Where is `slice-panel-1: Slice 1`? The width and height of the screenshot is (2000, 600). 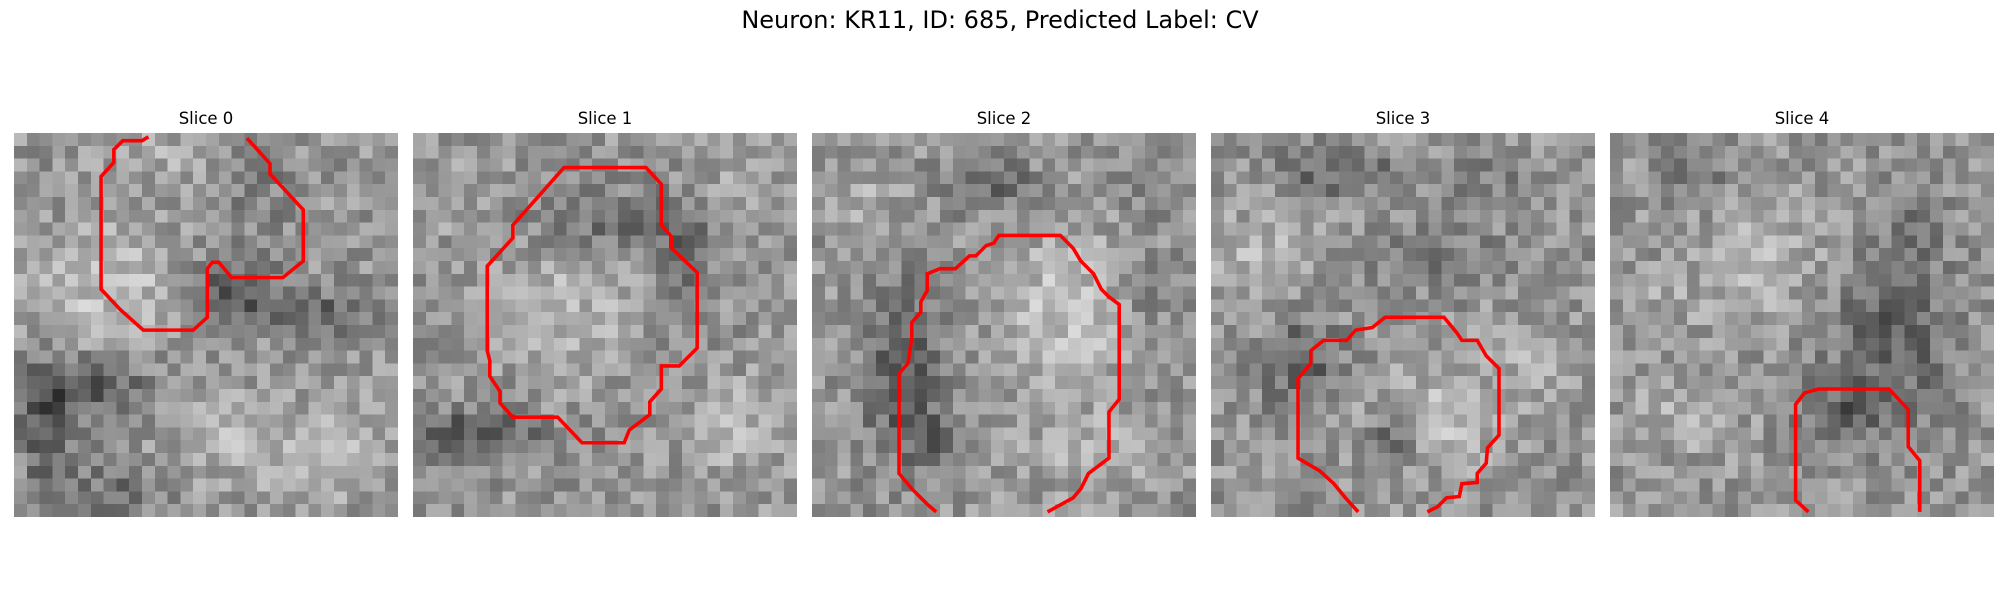 slice-panel-1: Slice 1 is located at coordinates (605, 312).